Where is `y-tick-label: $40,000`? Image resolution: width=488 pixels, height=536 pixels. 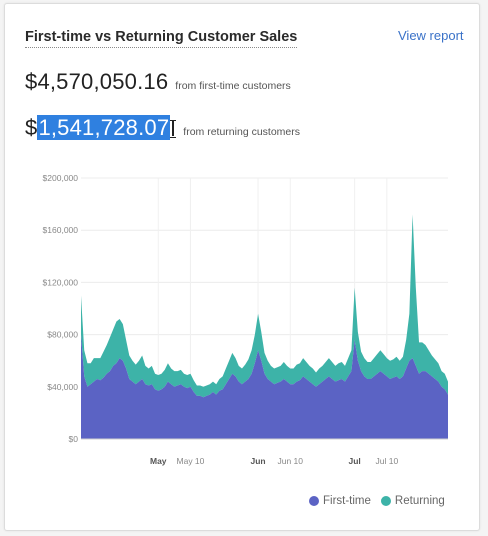
y-tick-label: $40,000 is located at coordinates (62, 387).